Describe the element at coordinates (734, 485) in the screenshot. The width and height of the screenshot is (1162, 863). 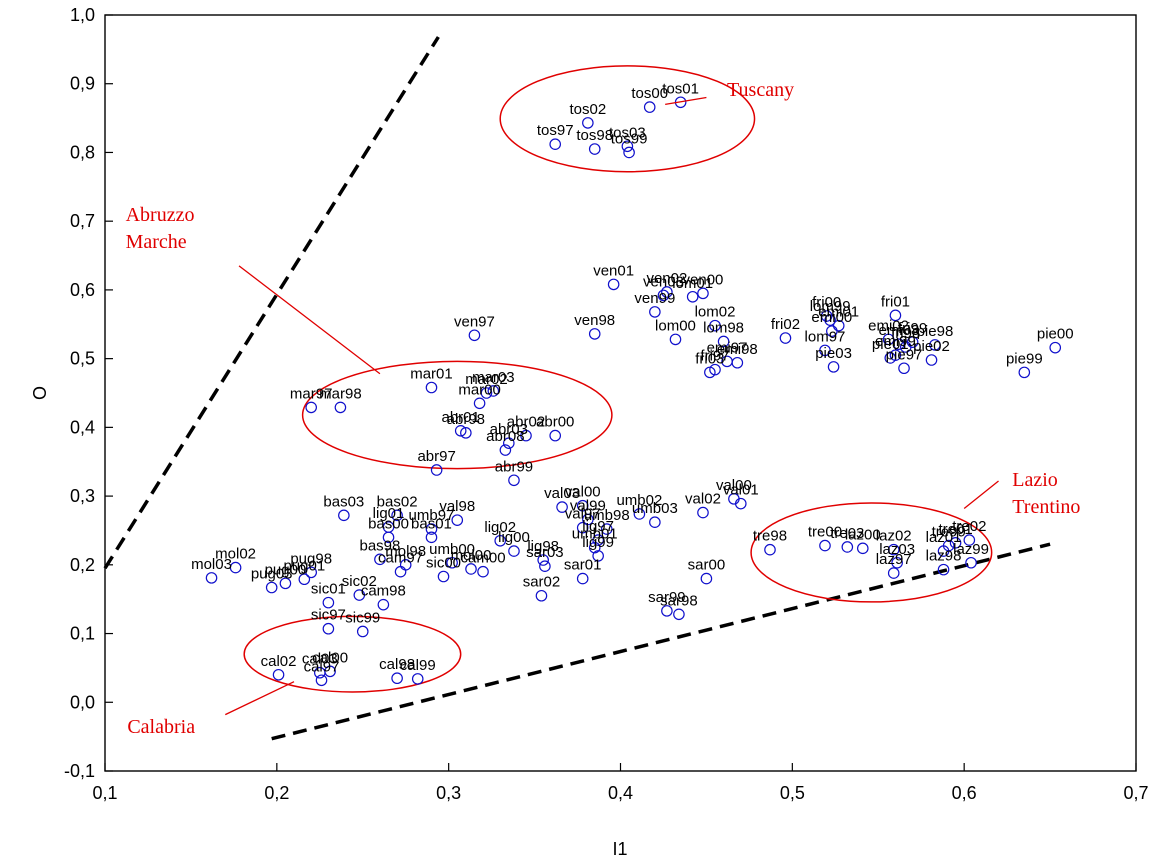
I see `point-label-val00b: val00` at that location.